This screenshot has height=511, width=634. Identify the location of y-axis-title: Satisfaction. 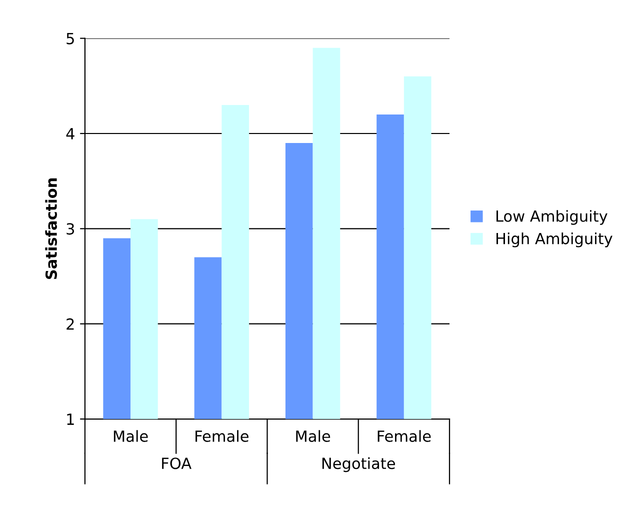
(51, 229).